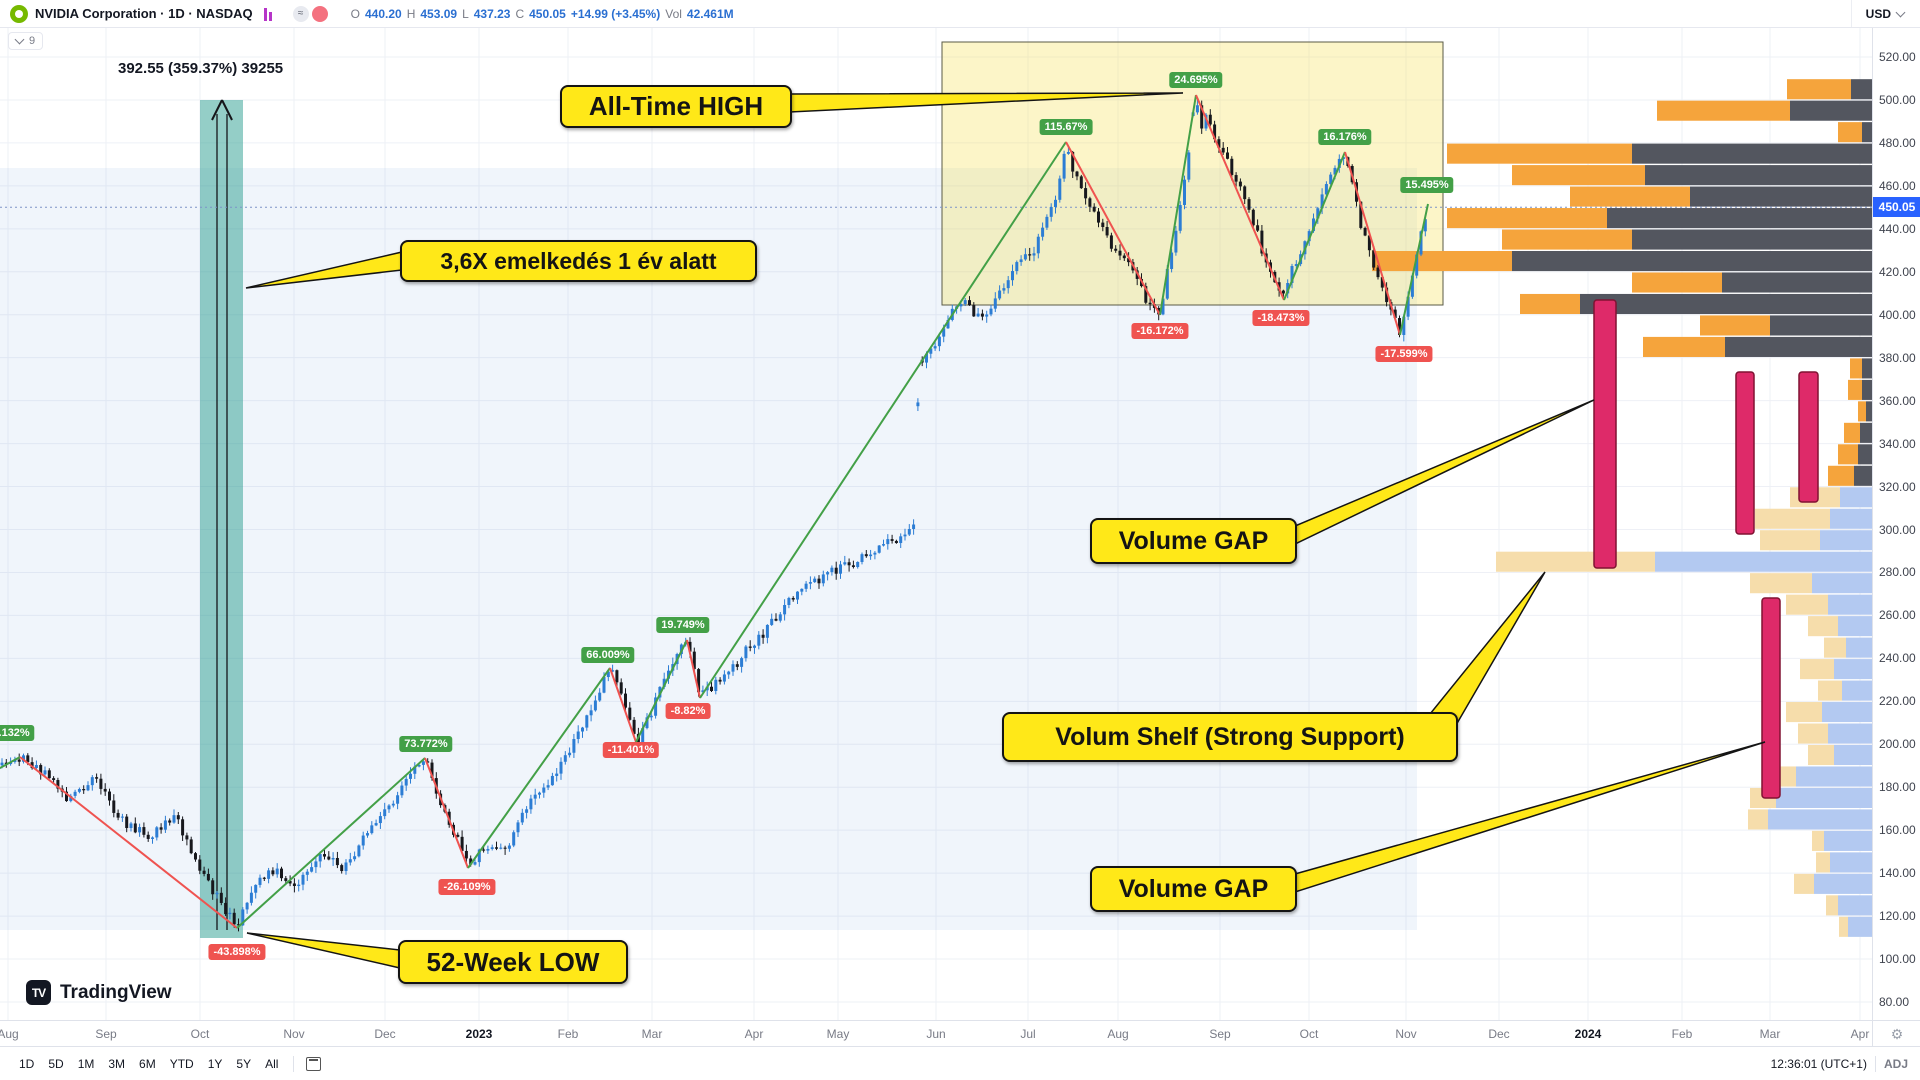 This screenshot has height=1080, width=1920. What do you see at coordinates (144, 13) in the screenshot?
I see `symbol-title: NVIDIA Corporation · 1D · NASDAQ` at bounding box center [144, 13].